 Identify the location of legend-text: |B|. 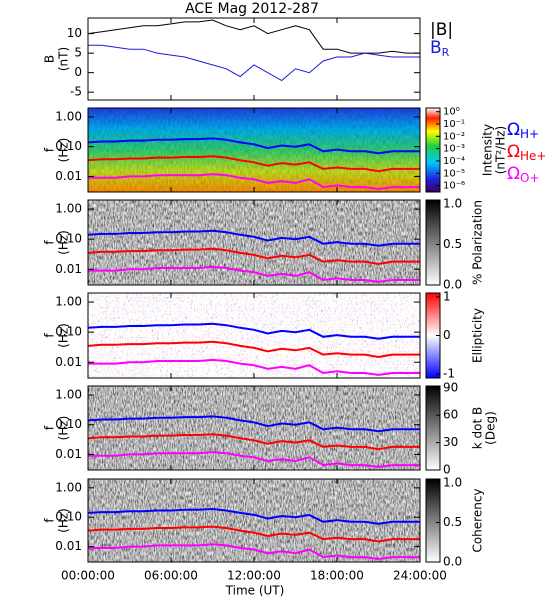
(441, 30).